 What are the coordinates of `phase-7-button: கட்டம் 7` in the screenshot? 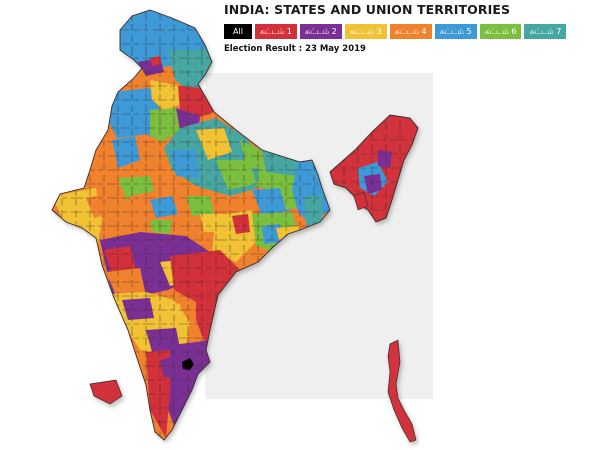 It's located at (545, 31).